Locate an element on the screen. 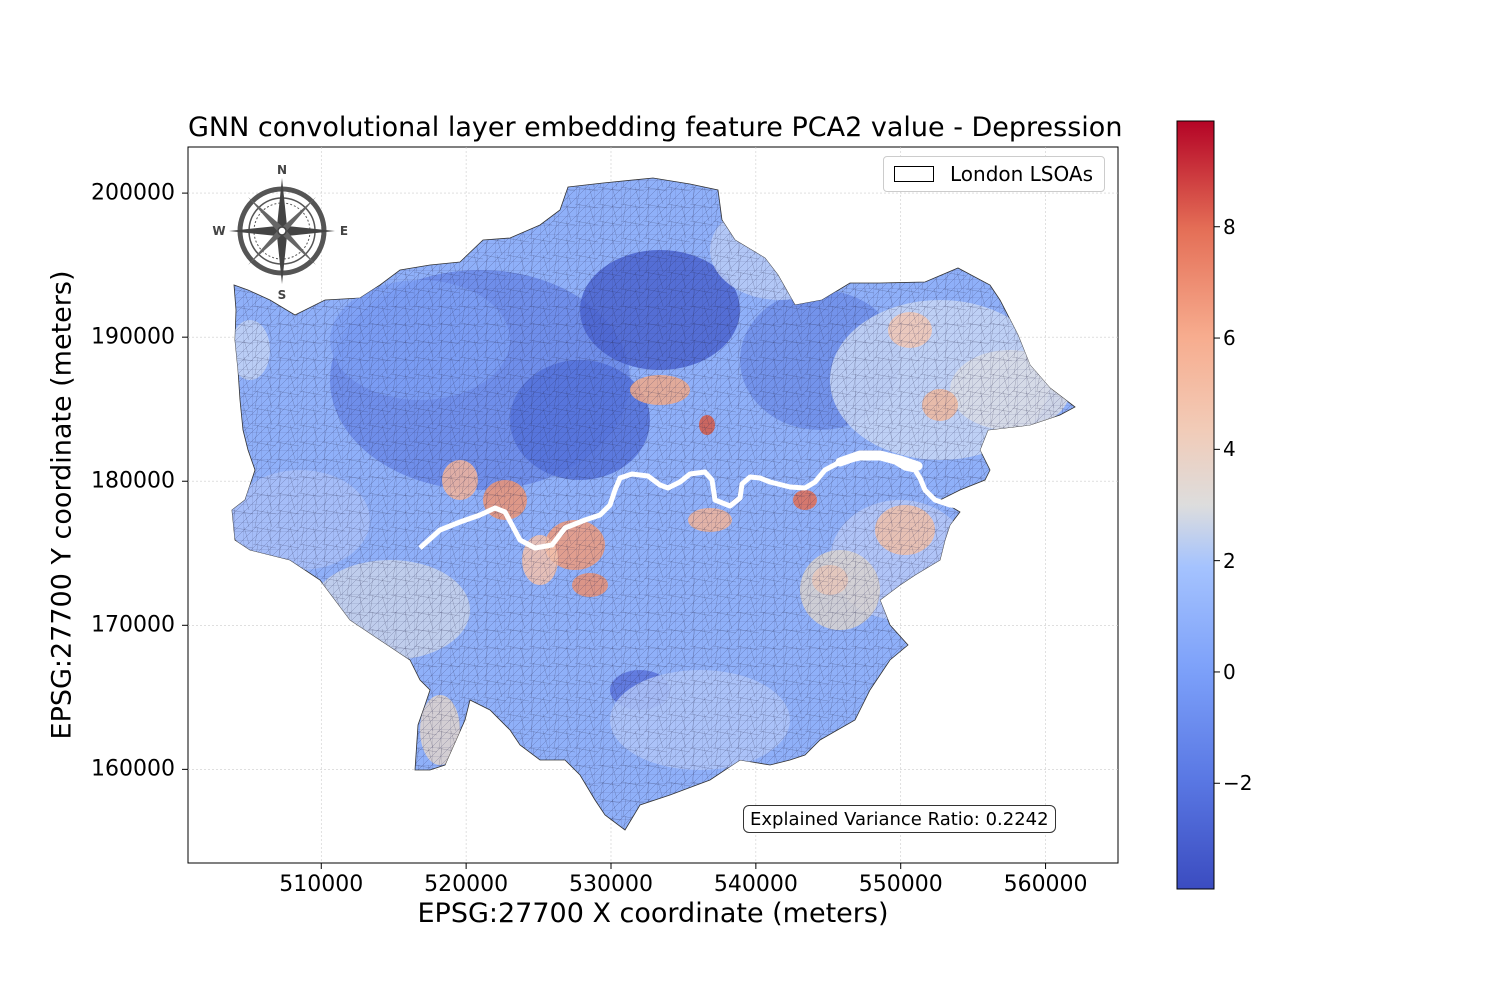 This screenshot has height=1000, width=1500. colorbar-tick-label: 4 is located at coordinates (1229, 449).